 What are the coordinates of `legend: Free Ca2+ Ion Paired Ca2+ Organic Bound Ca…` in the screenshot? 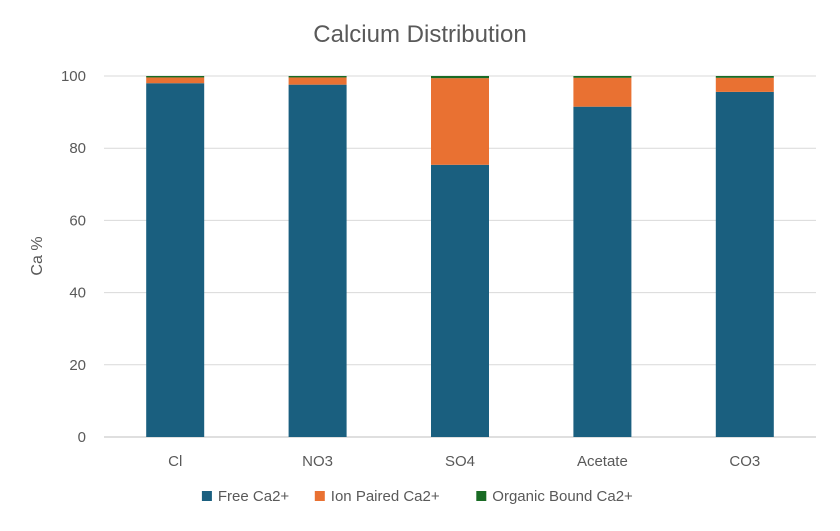 It's located at (417, 496).